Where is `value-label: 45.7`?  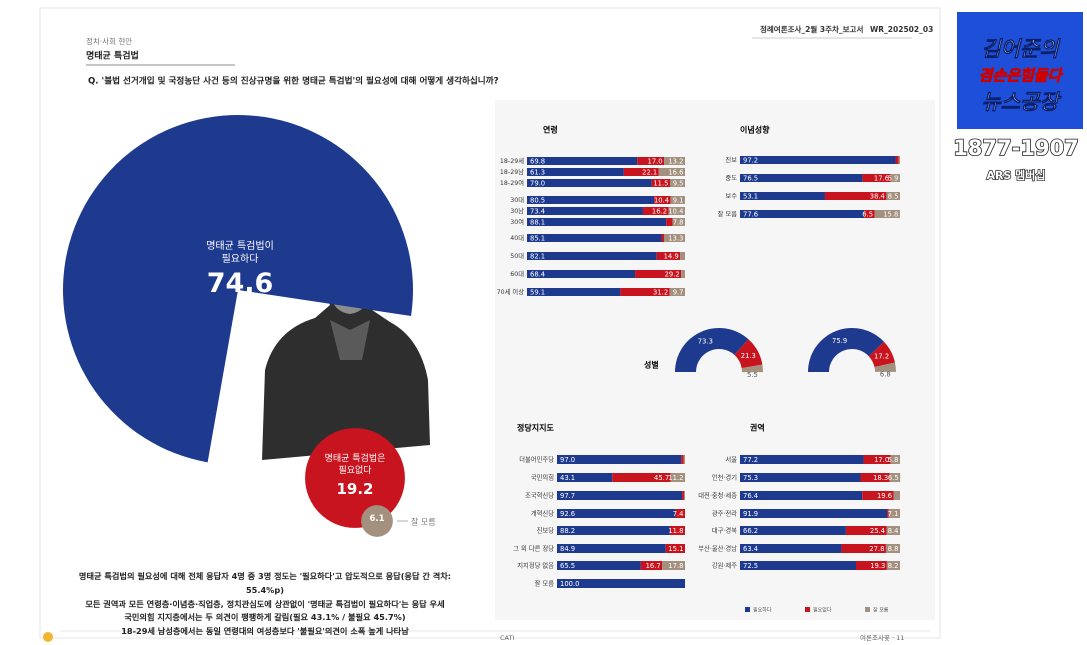 value-label: 45.7 is located at coordinates (661, 478).